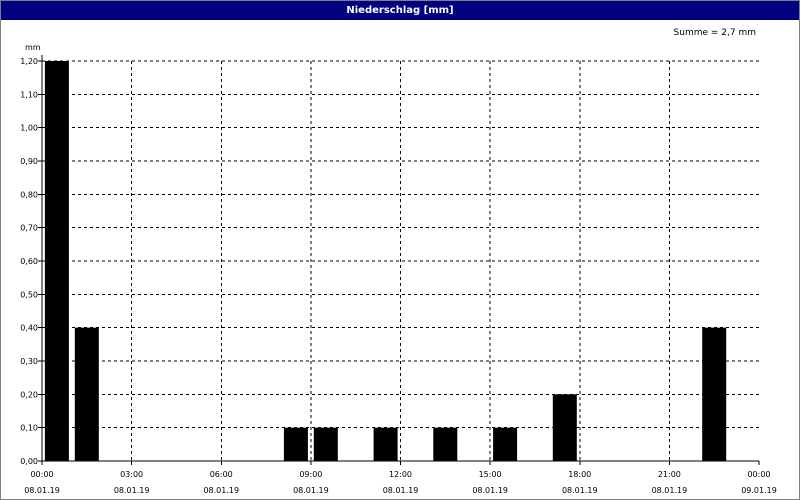 This screenshot has height=500, width=800. Describe the element at coordinates (29, 128) in the screenshot. I see `y-tick-label: 1,00` at that location.